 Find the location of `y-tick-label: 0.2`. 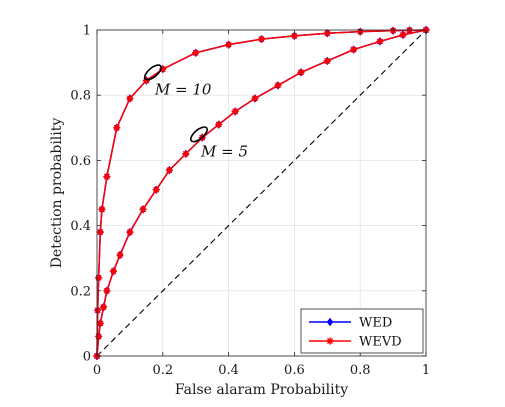

y-tick-label: 0.2 is located at coordinates (80, 291).